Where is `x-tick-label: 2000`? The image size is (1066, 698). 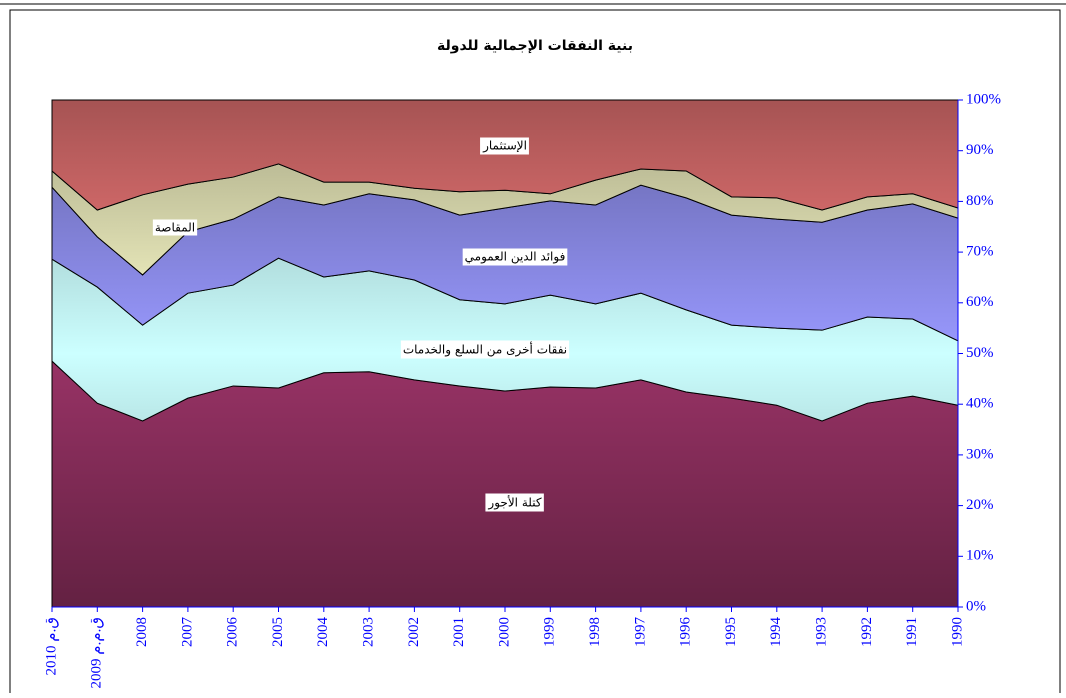
x-tick-label: 2000 is located at coordinates (504, 632).